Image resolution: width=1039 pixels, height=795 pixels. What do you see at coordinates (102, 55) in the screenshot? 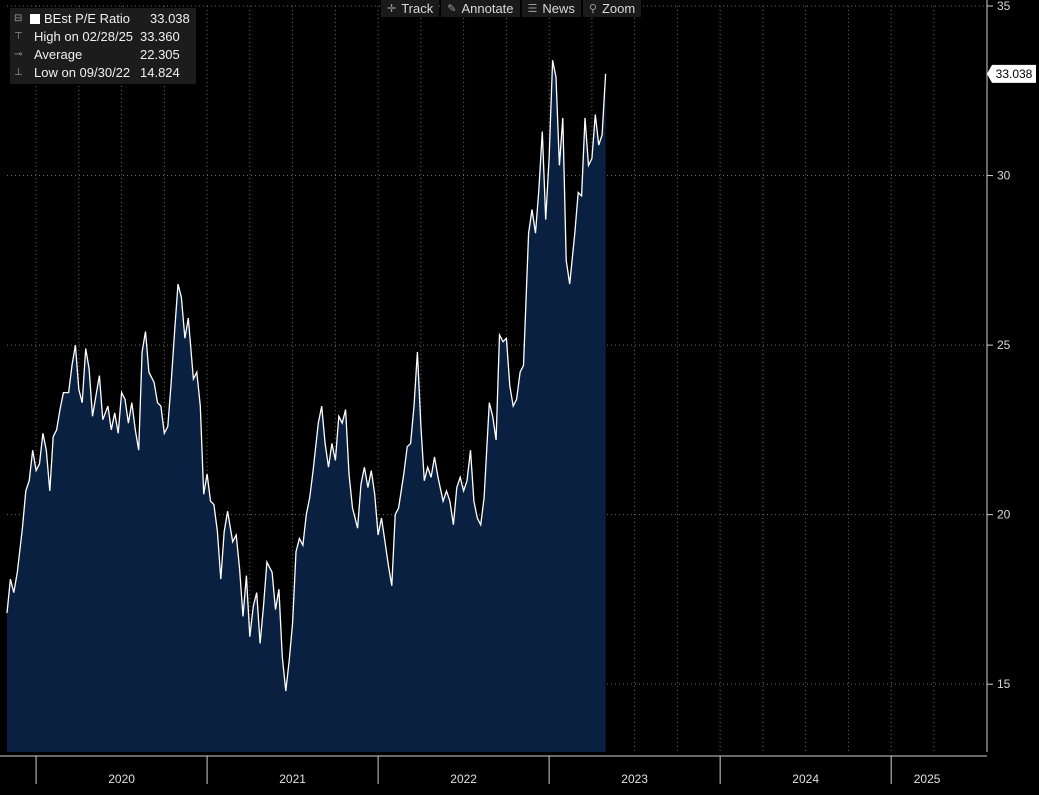
I see `legend-average-row: ⊸ Average 22.305` at bounding box center [102, 55].